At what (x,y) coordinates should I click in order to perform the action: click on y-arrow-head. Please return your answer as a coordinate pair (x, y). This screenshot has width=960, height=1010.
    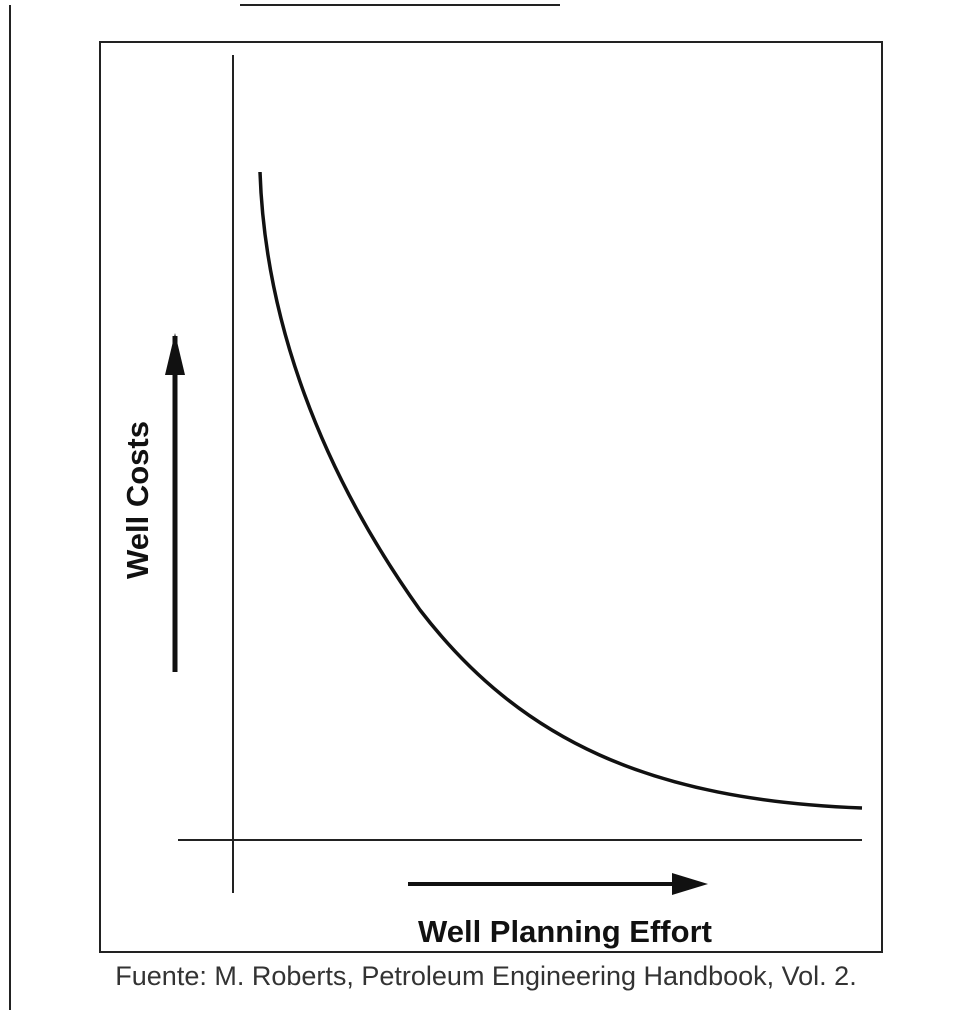
    Looking at the image, I should click on (175, 354).